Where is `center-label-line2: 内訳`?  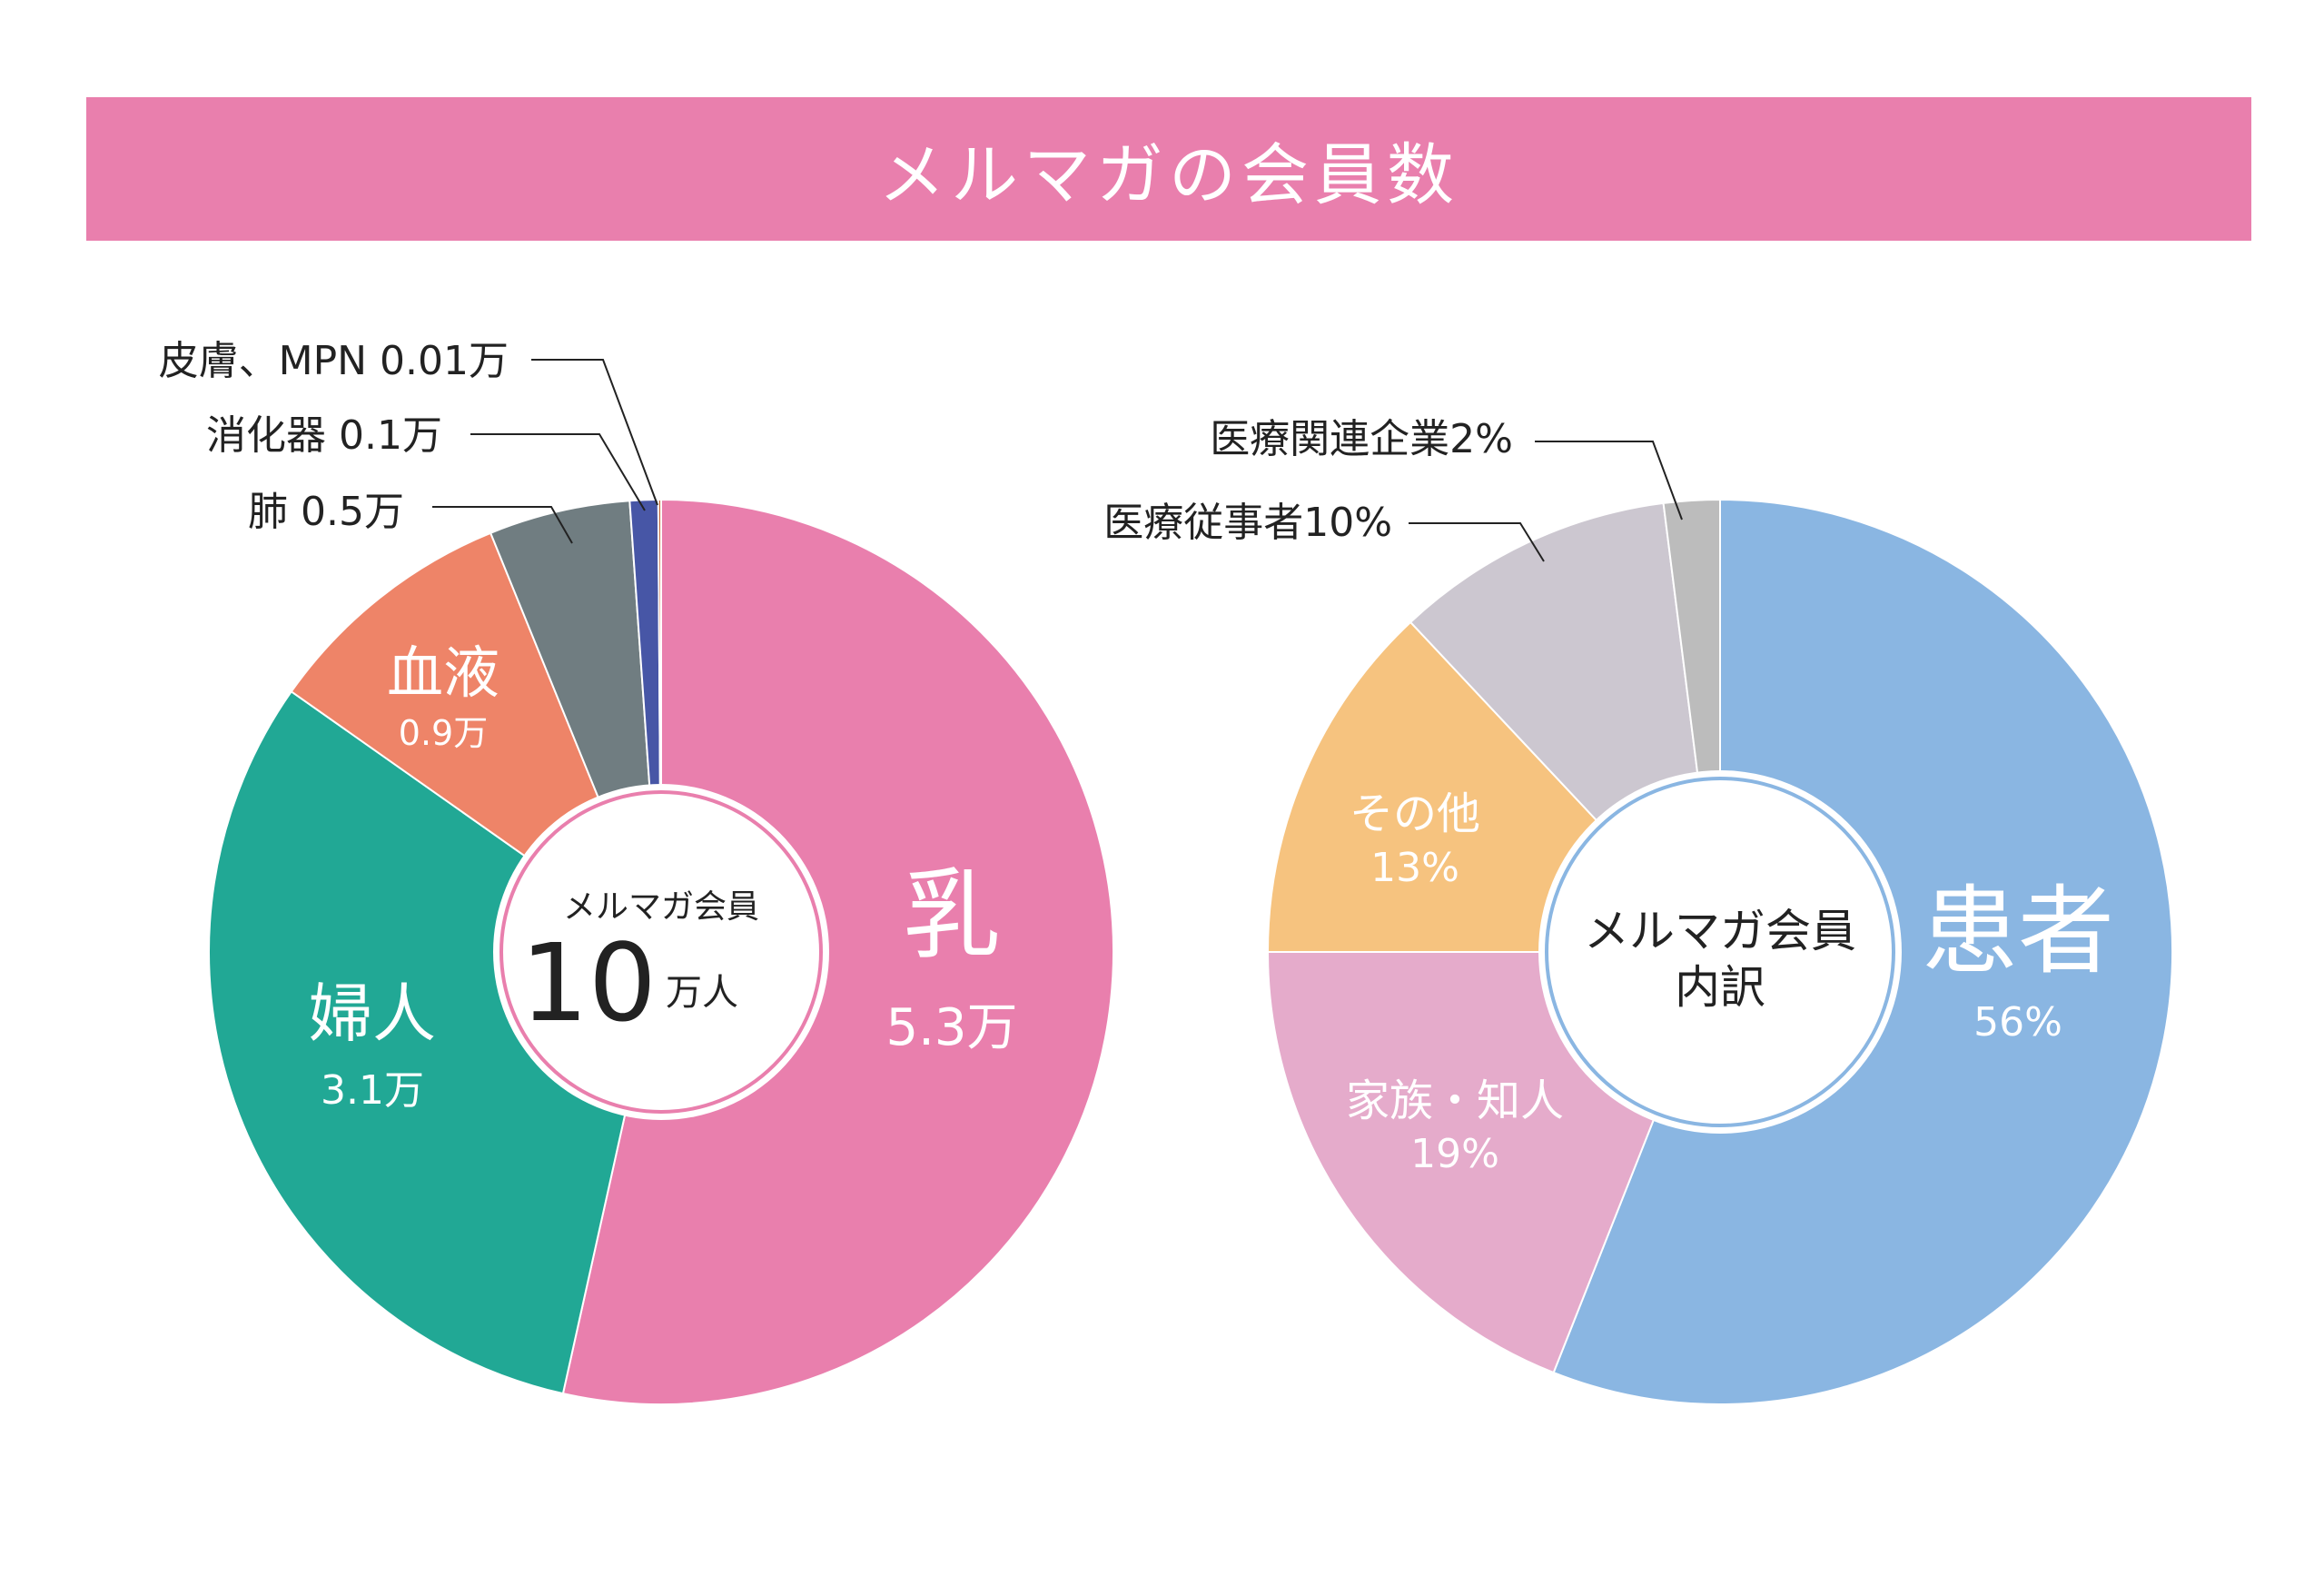
center-label-line2: 内訳 is located at coordinates (1720, 987).